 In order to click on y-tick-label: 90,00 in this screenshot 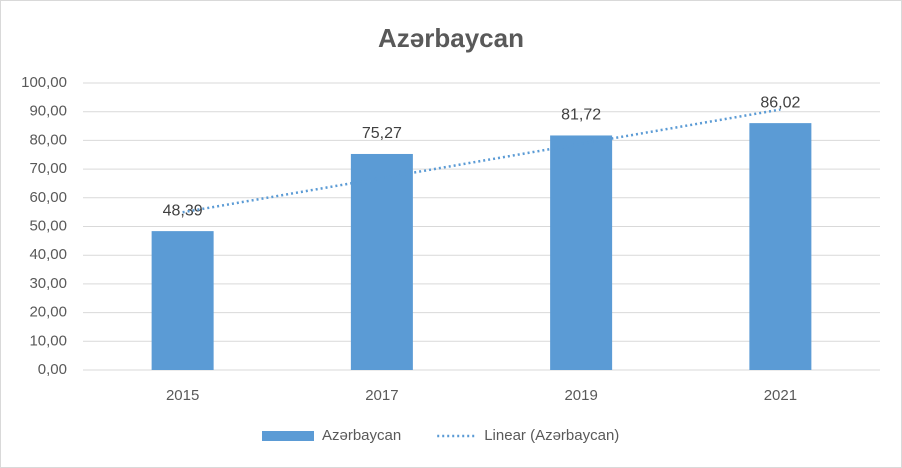, I will do `click(48, 111)`.